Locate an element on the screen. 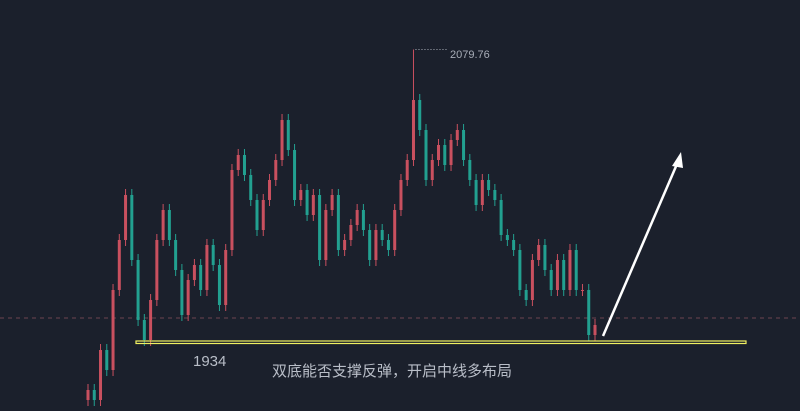 This screenshot has width=800, height=411. arrow-head-icon is located at coordinates (677, 160).